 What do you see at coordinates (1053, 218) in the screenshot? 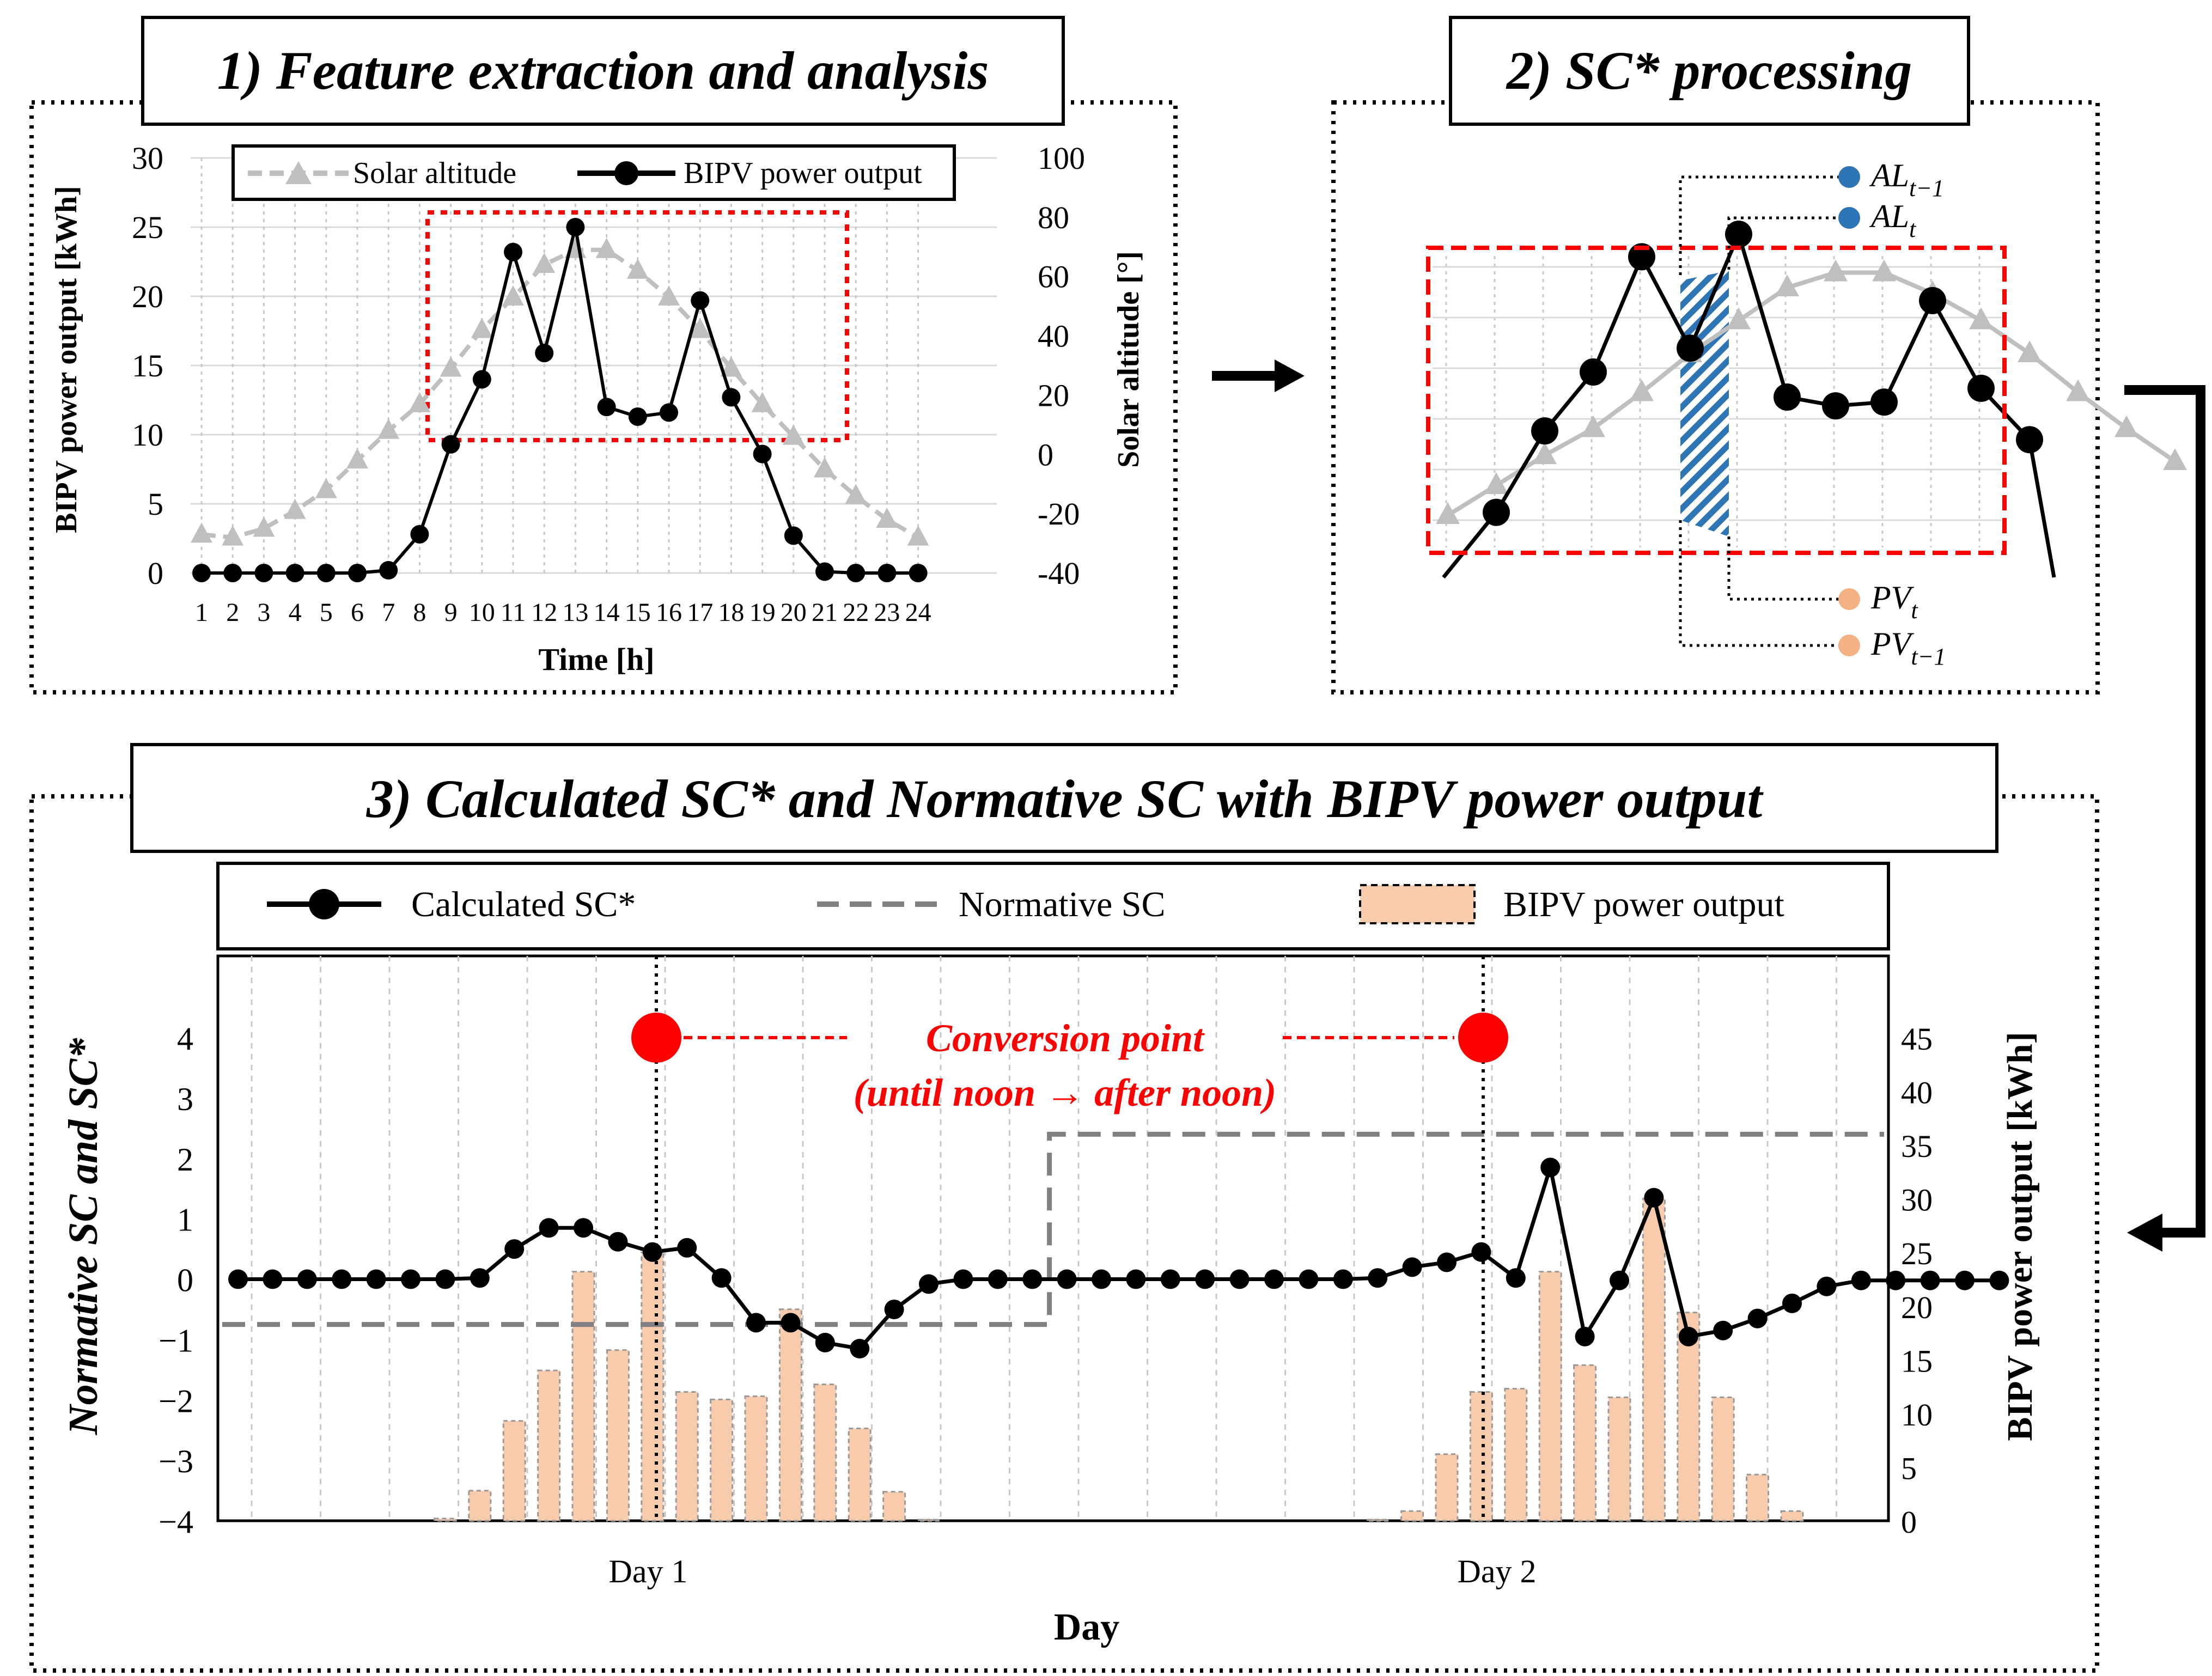
I see `y-right-tick-label: 80` at bounding box center [1053, 218].